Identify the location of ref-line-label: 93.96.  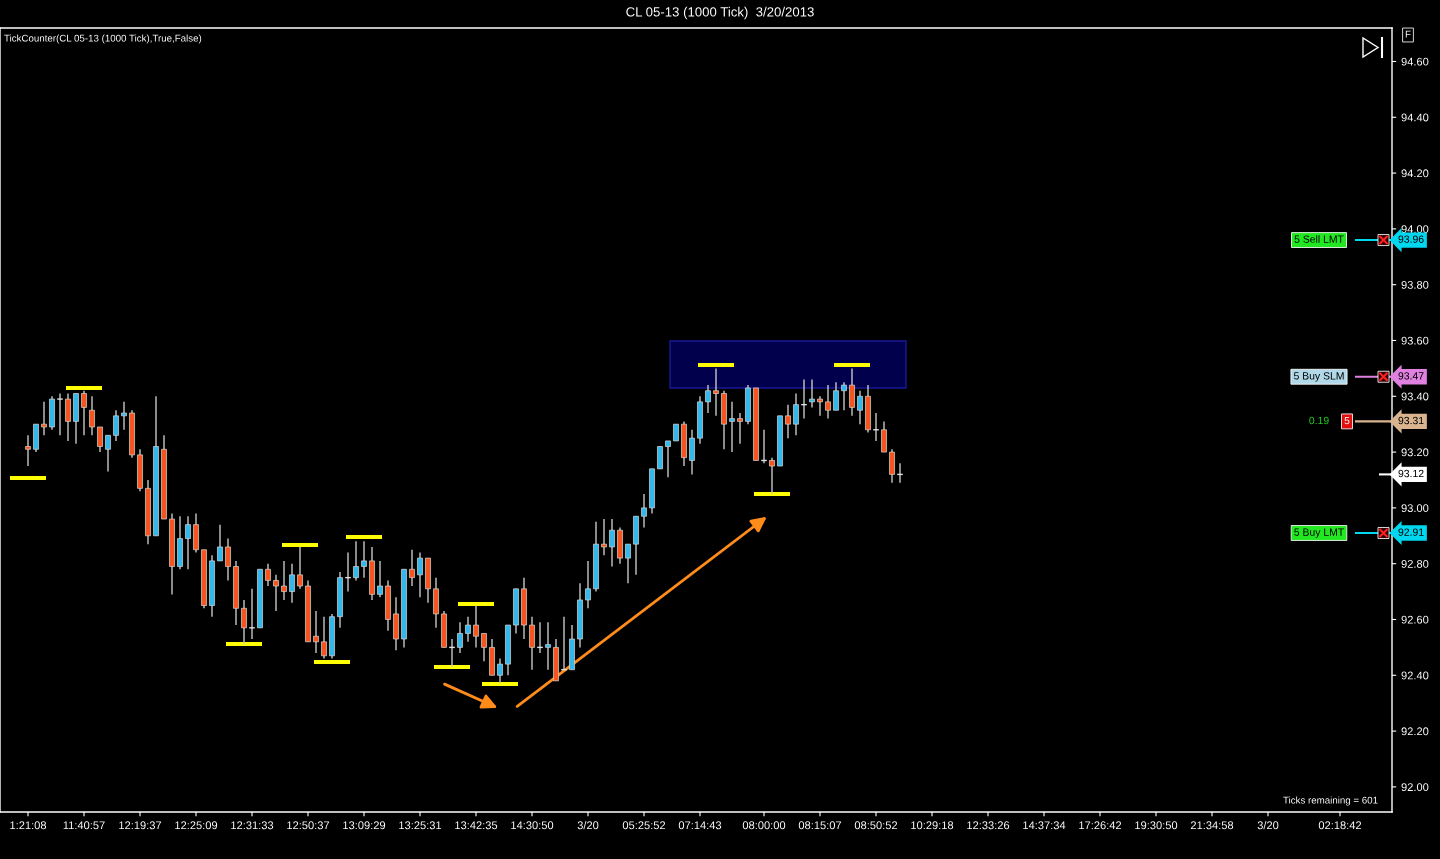
(1411, 239).